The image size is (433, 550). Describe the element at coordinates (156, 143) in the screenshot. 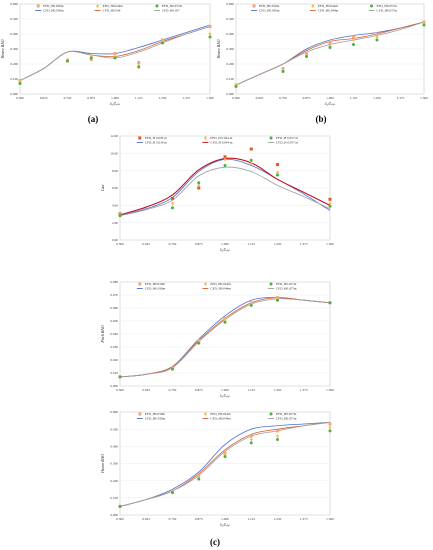

I see `legend-label: CFD_H 0.030 m` at that location.